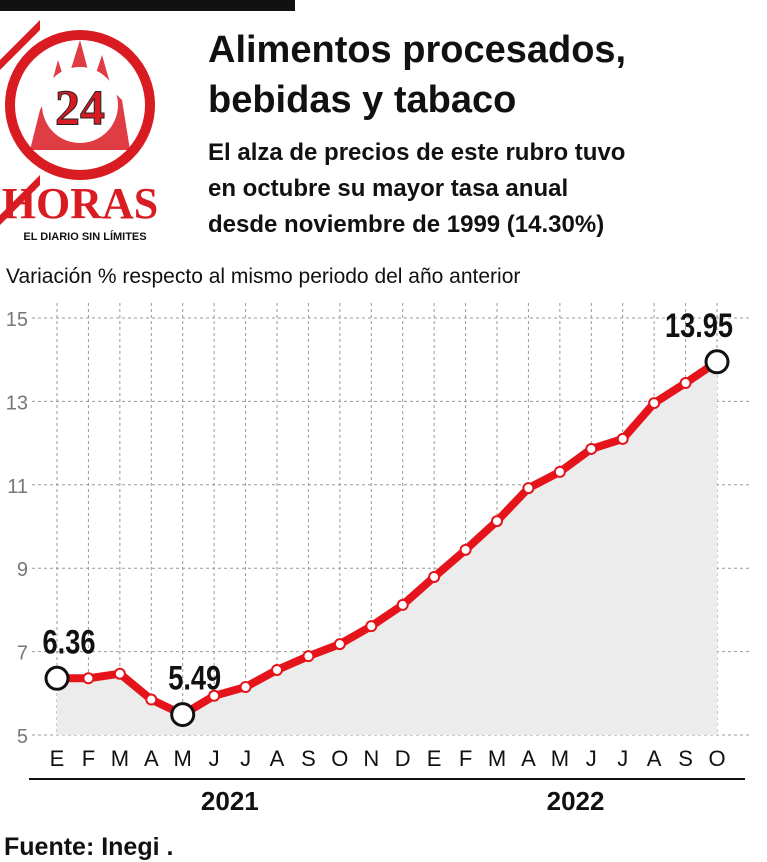 This screenshot has height=862, width=767. Describe the element at coordinates (17, 403) in the screenshot. I see `y-tick-label: 13` at that location.